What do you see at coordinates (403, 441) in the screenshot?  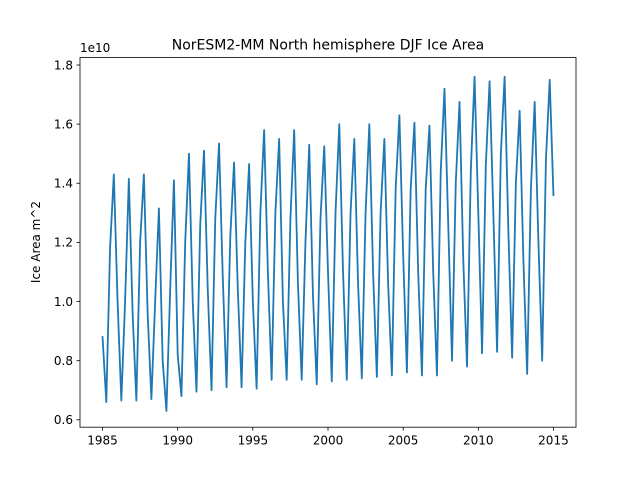 I see `x-tick-label: 2005` at bounding box center [403, 441].